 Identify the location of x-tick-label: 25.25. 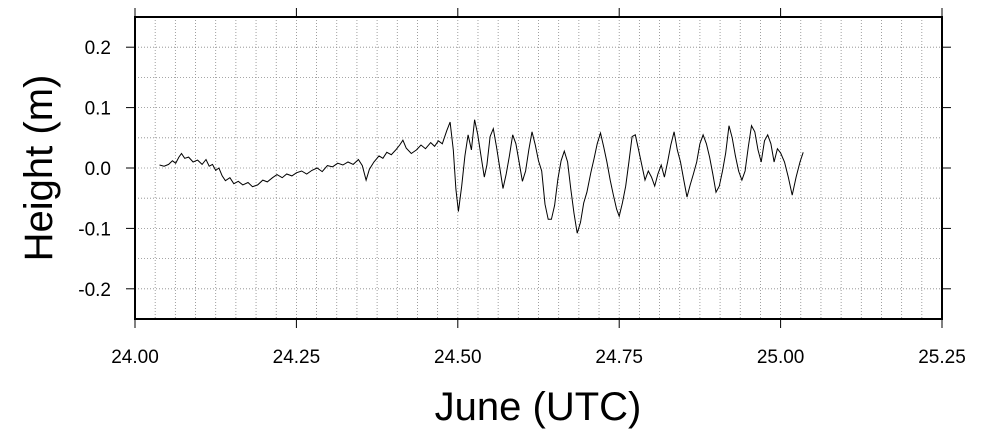
(942, 357).